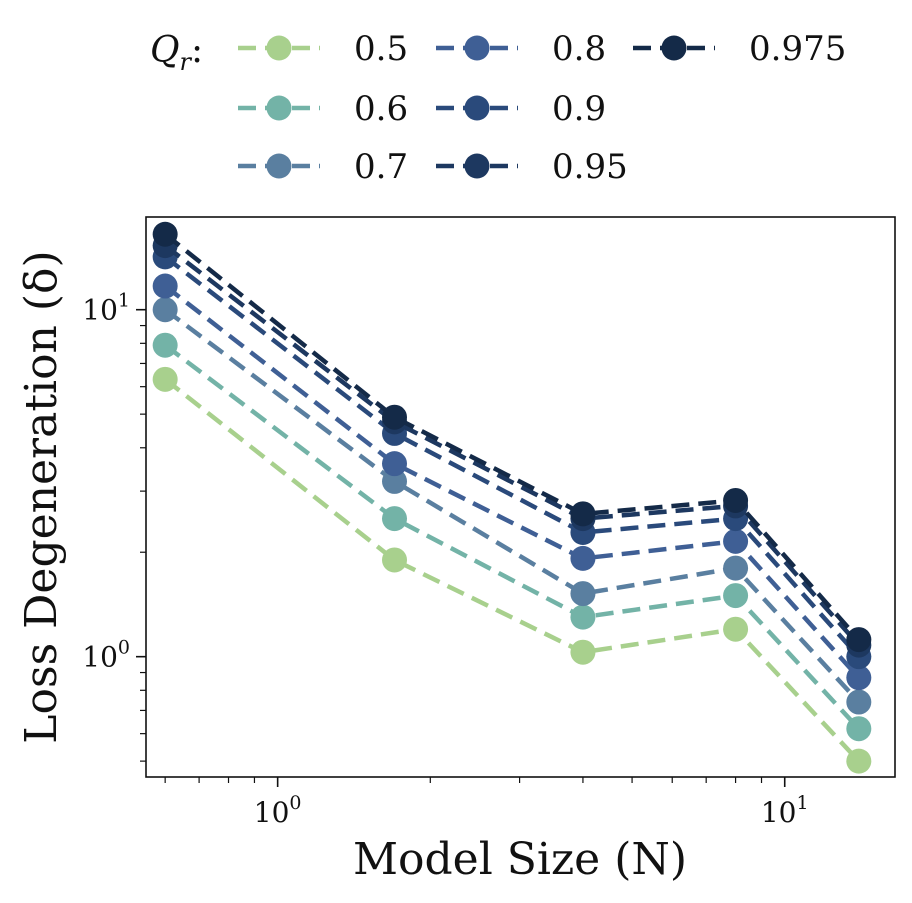 The width and height of the screenshot is (912, 903). Describe the element at coordinates (114, 482) in the screenshot. I see `y-major-ticks: 10⁰ 10¹` at that location.